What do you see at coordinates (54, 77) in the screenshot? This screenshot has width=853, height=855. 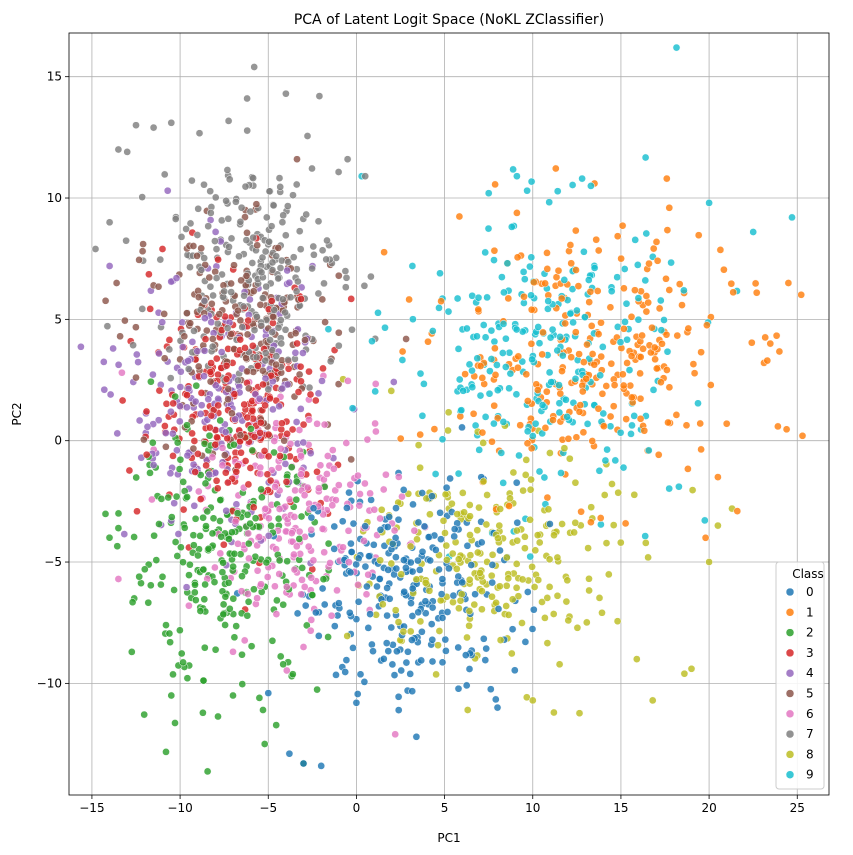 I see `y-tick-label: 15` at bounding box center [54, 77].